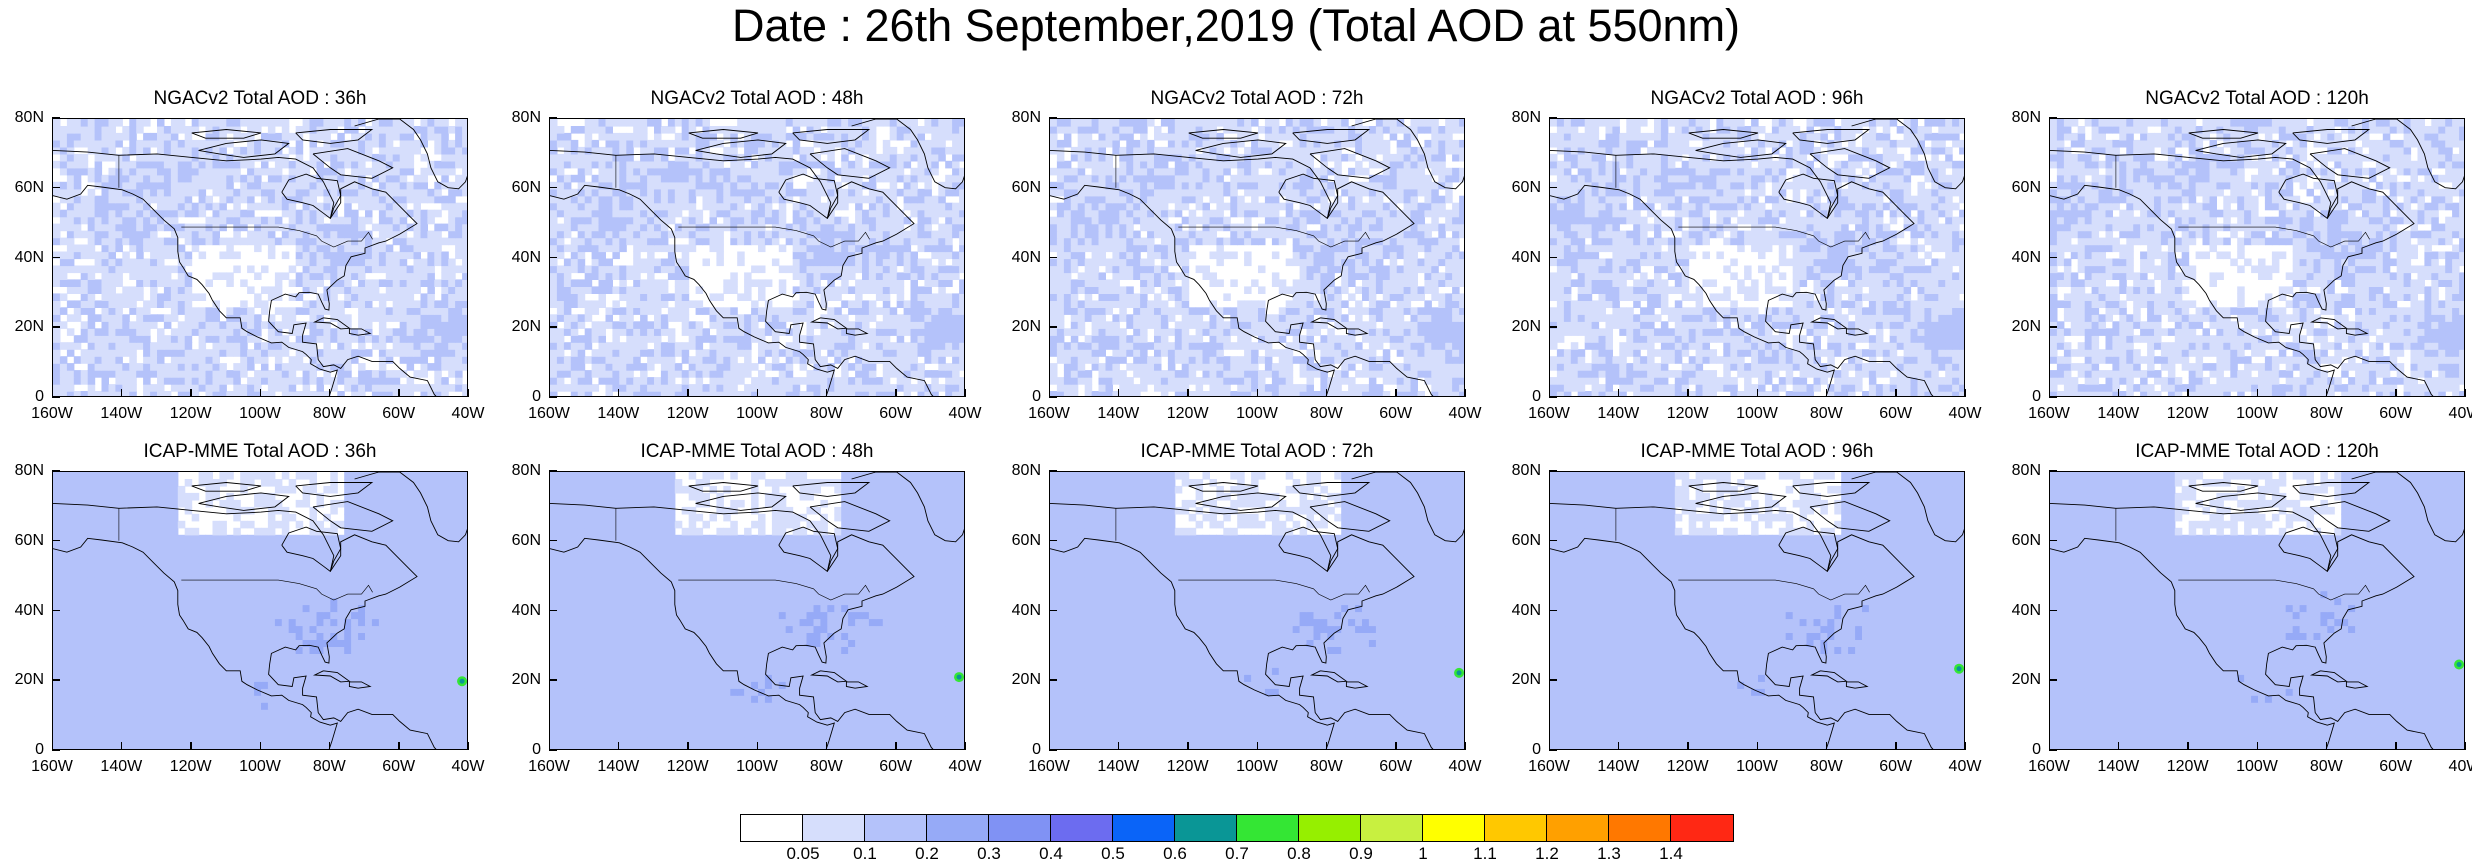 The image size is (2472, 864). Describe the element at coordinates (2257, 452) in the screenshot. I see `panel-title: ICAP-MME Total AOD : 120h` at that location.